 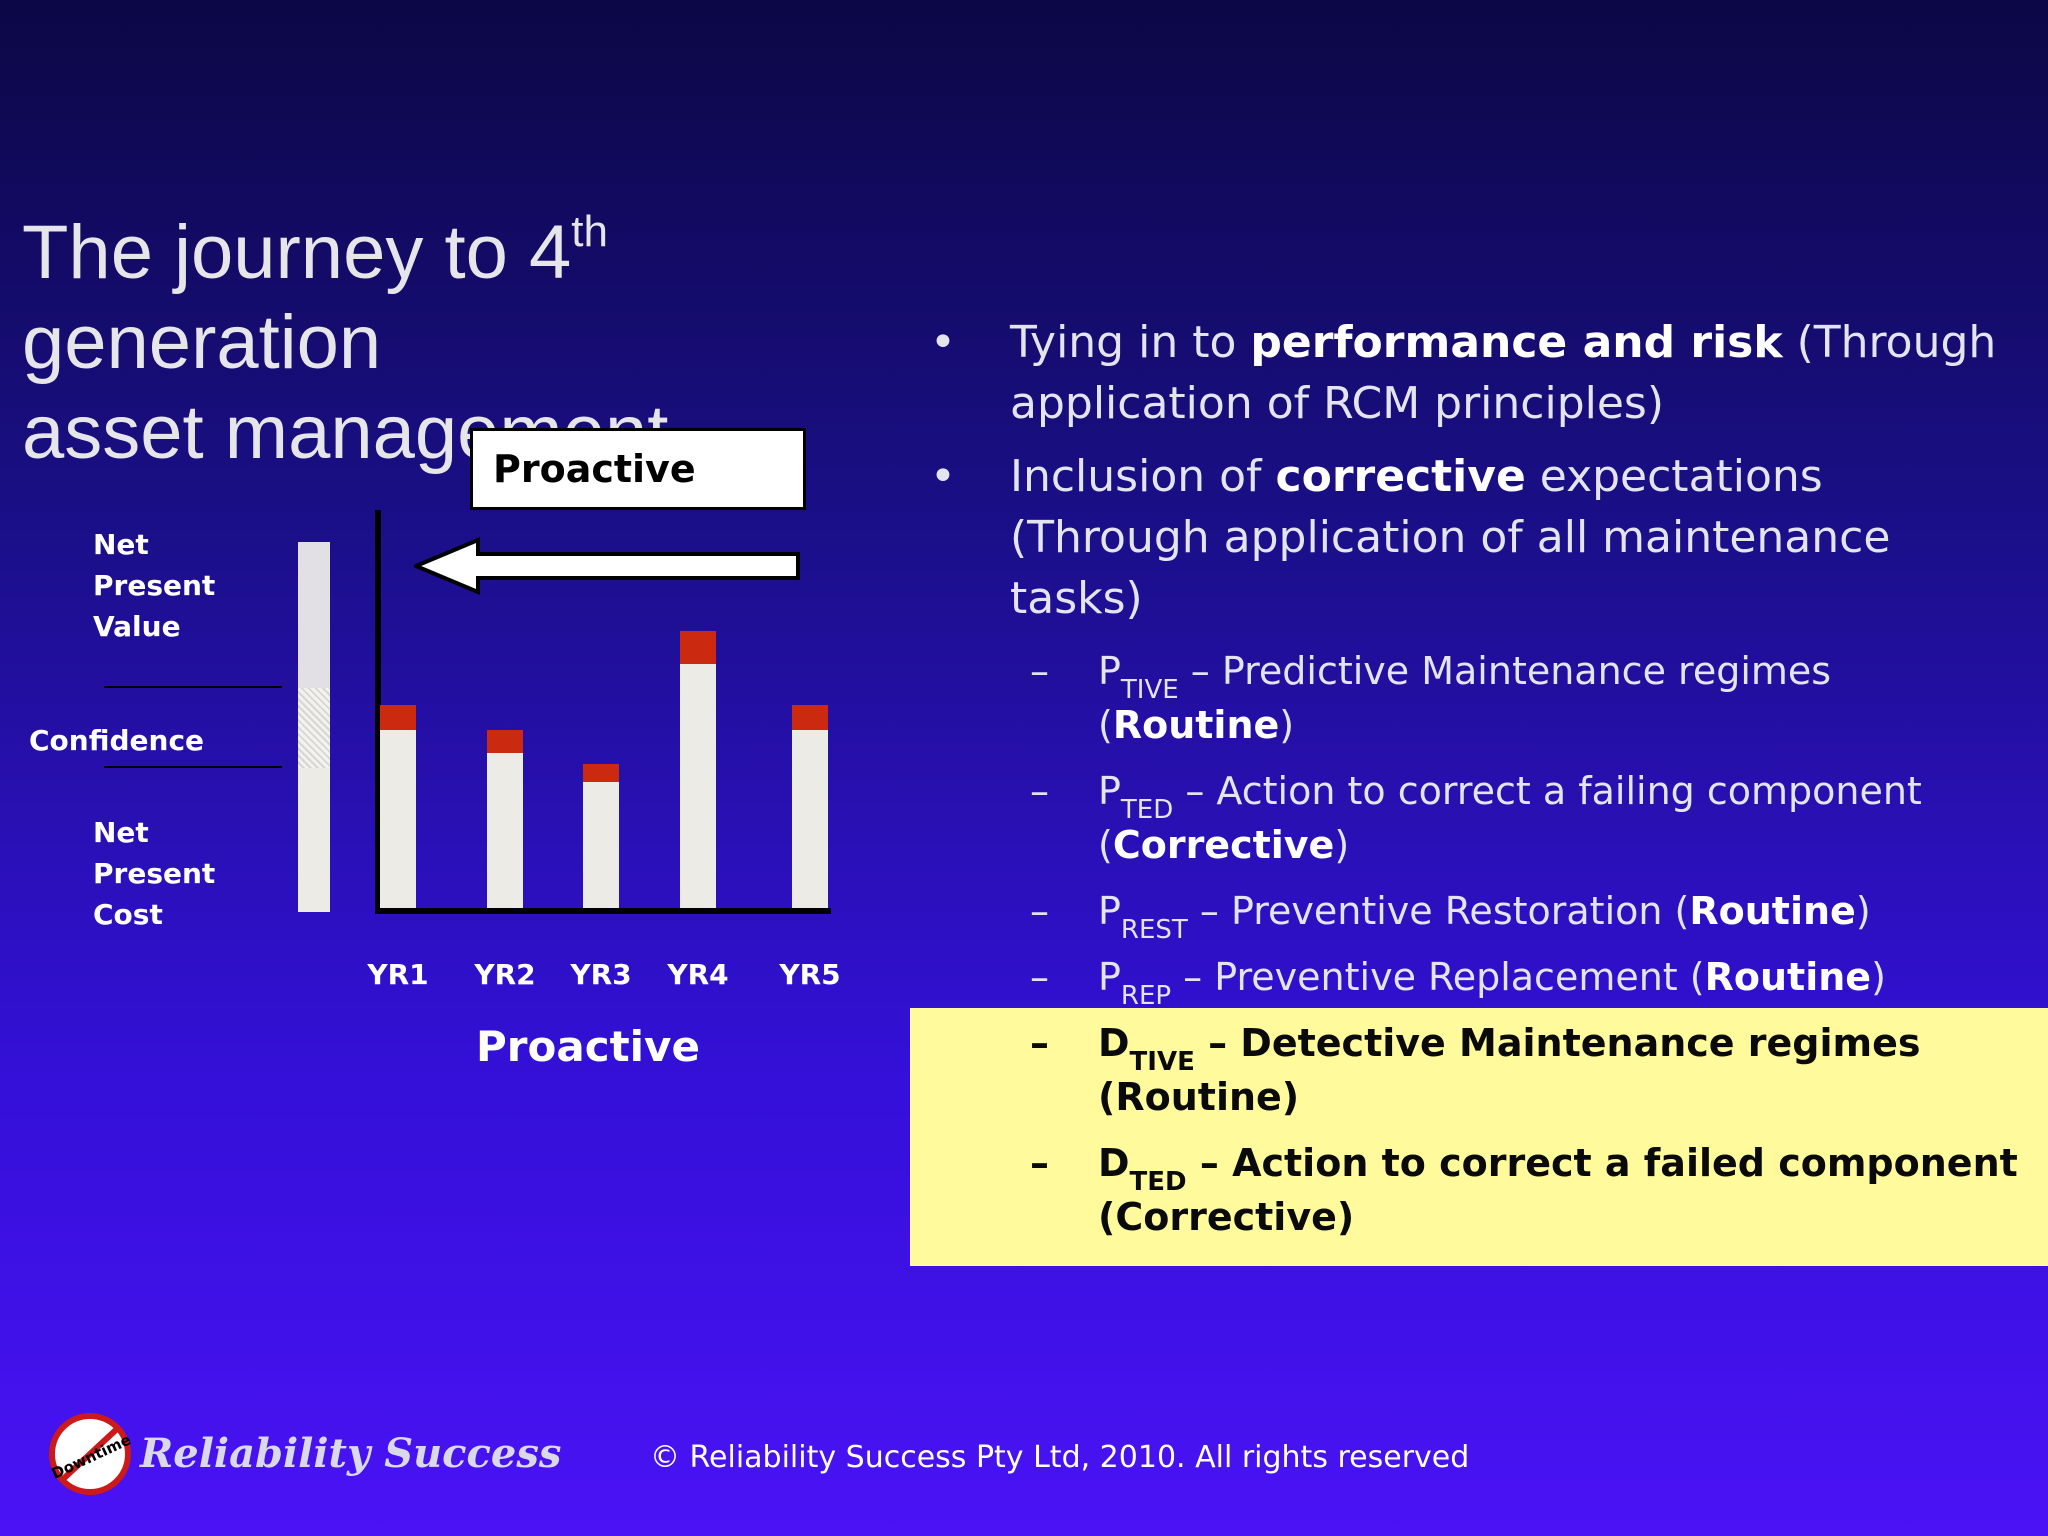 I want to click on x-tick-yr5: YR5, so click(x=810, y=974).